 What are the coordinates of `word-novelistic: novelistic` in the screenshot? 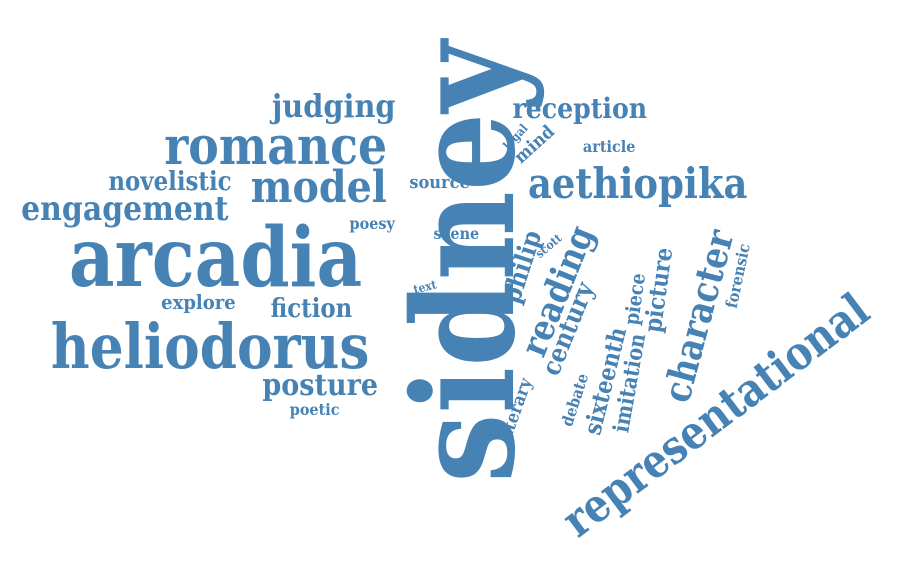 It's located at (170, 182).